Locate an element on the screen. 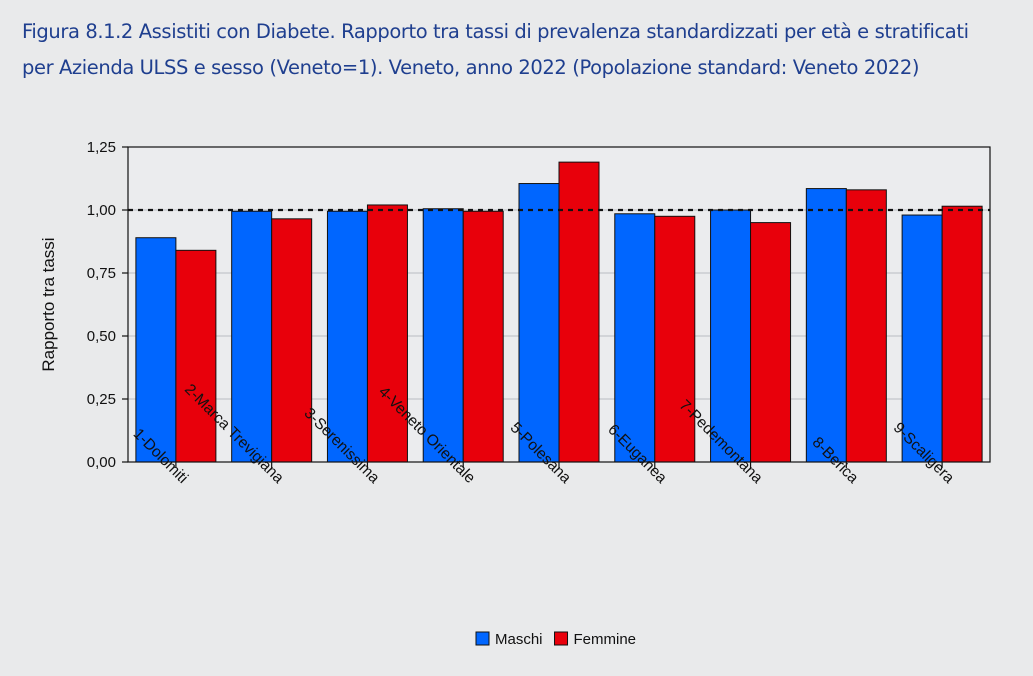 Image resolution: width=1033 pixels, height=676 pixels. legend-swatch-femmine is located at coordinates (561, 638).